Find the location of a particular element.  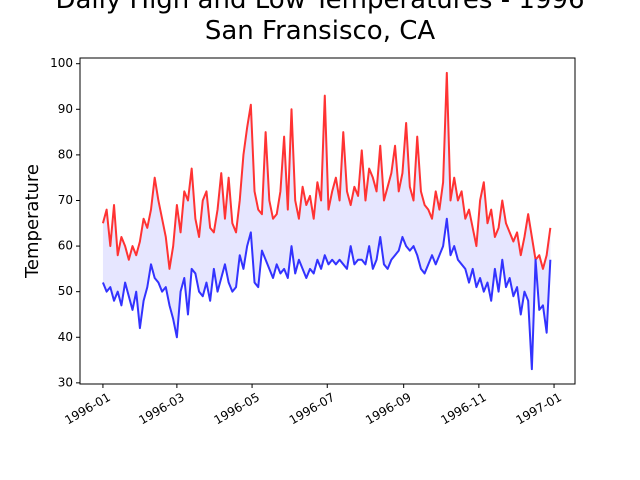

y-tick-label: 40 is located at coordinates (65, 337).